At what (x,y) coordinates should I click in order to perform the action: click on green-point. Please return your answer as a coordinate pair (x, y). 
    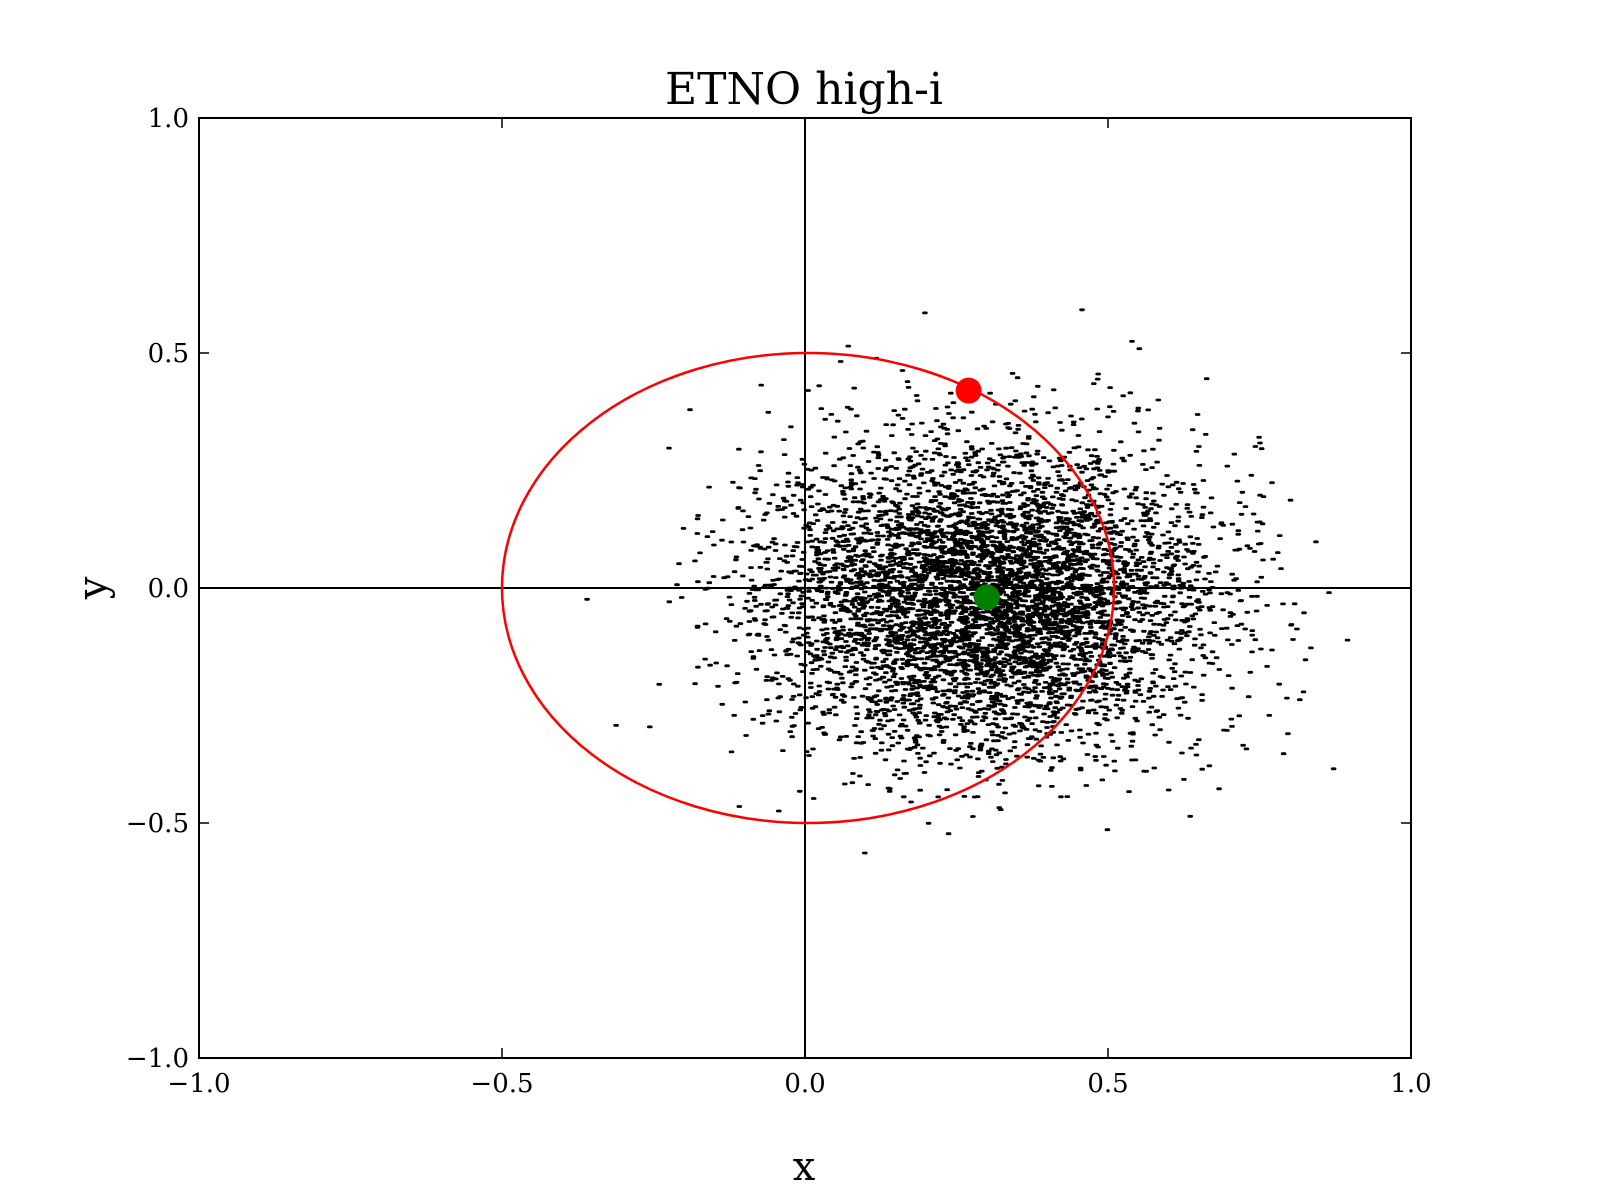
    Looking at the image, I should click on (986, 597).